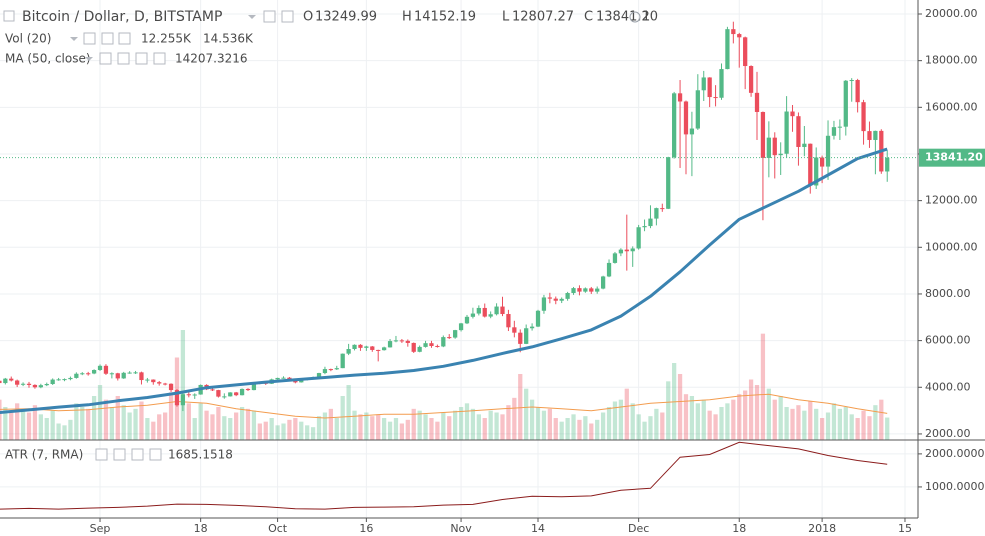  What do you see at coordinates (951, 13) in the screenshot?
I see `y-tick-label: 20000.00` at bounding box center [951, 13].